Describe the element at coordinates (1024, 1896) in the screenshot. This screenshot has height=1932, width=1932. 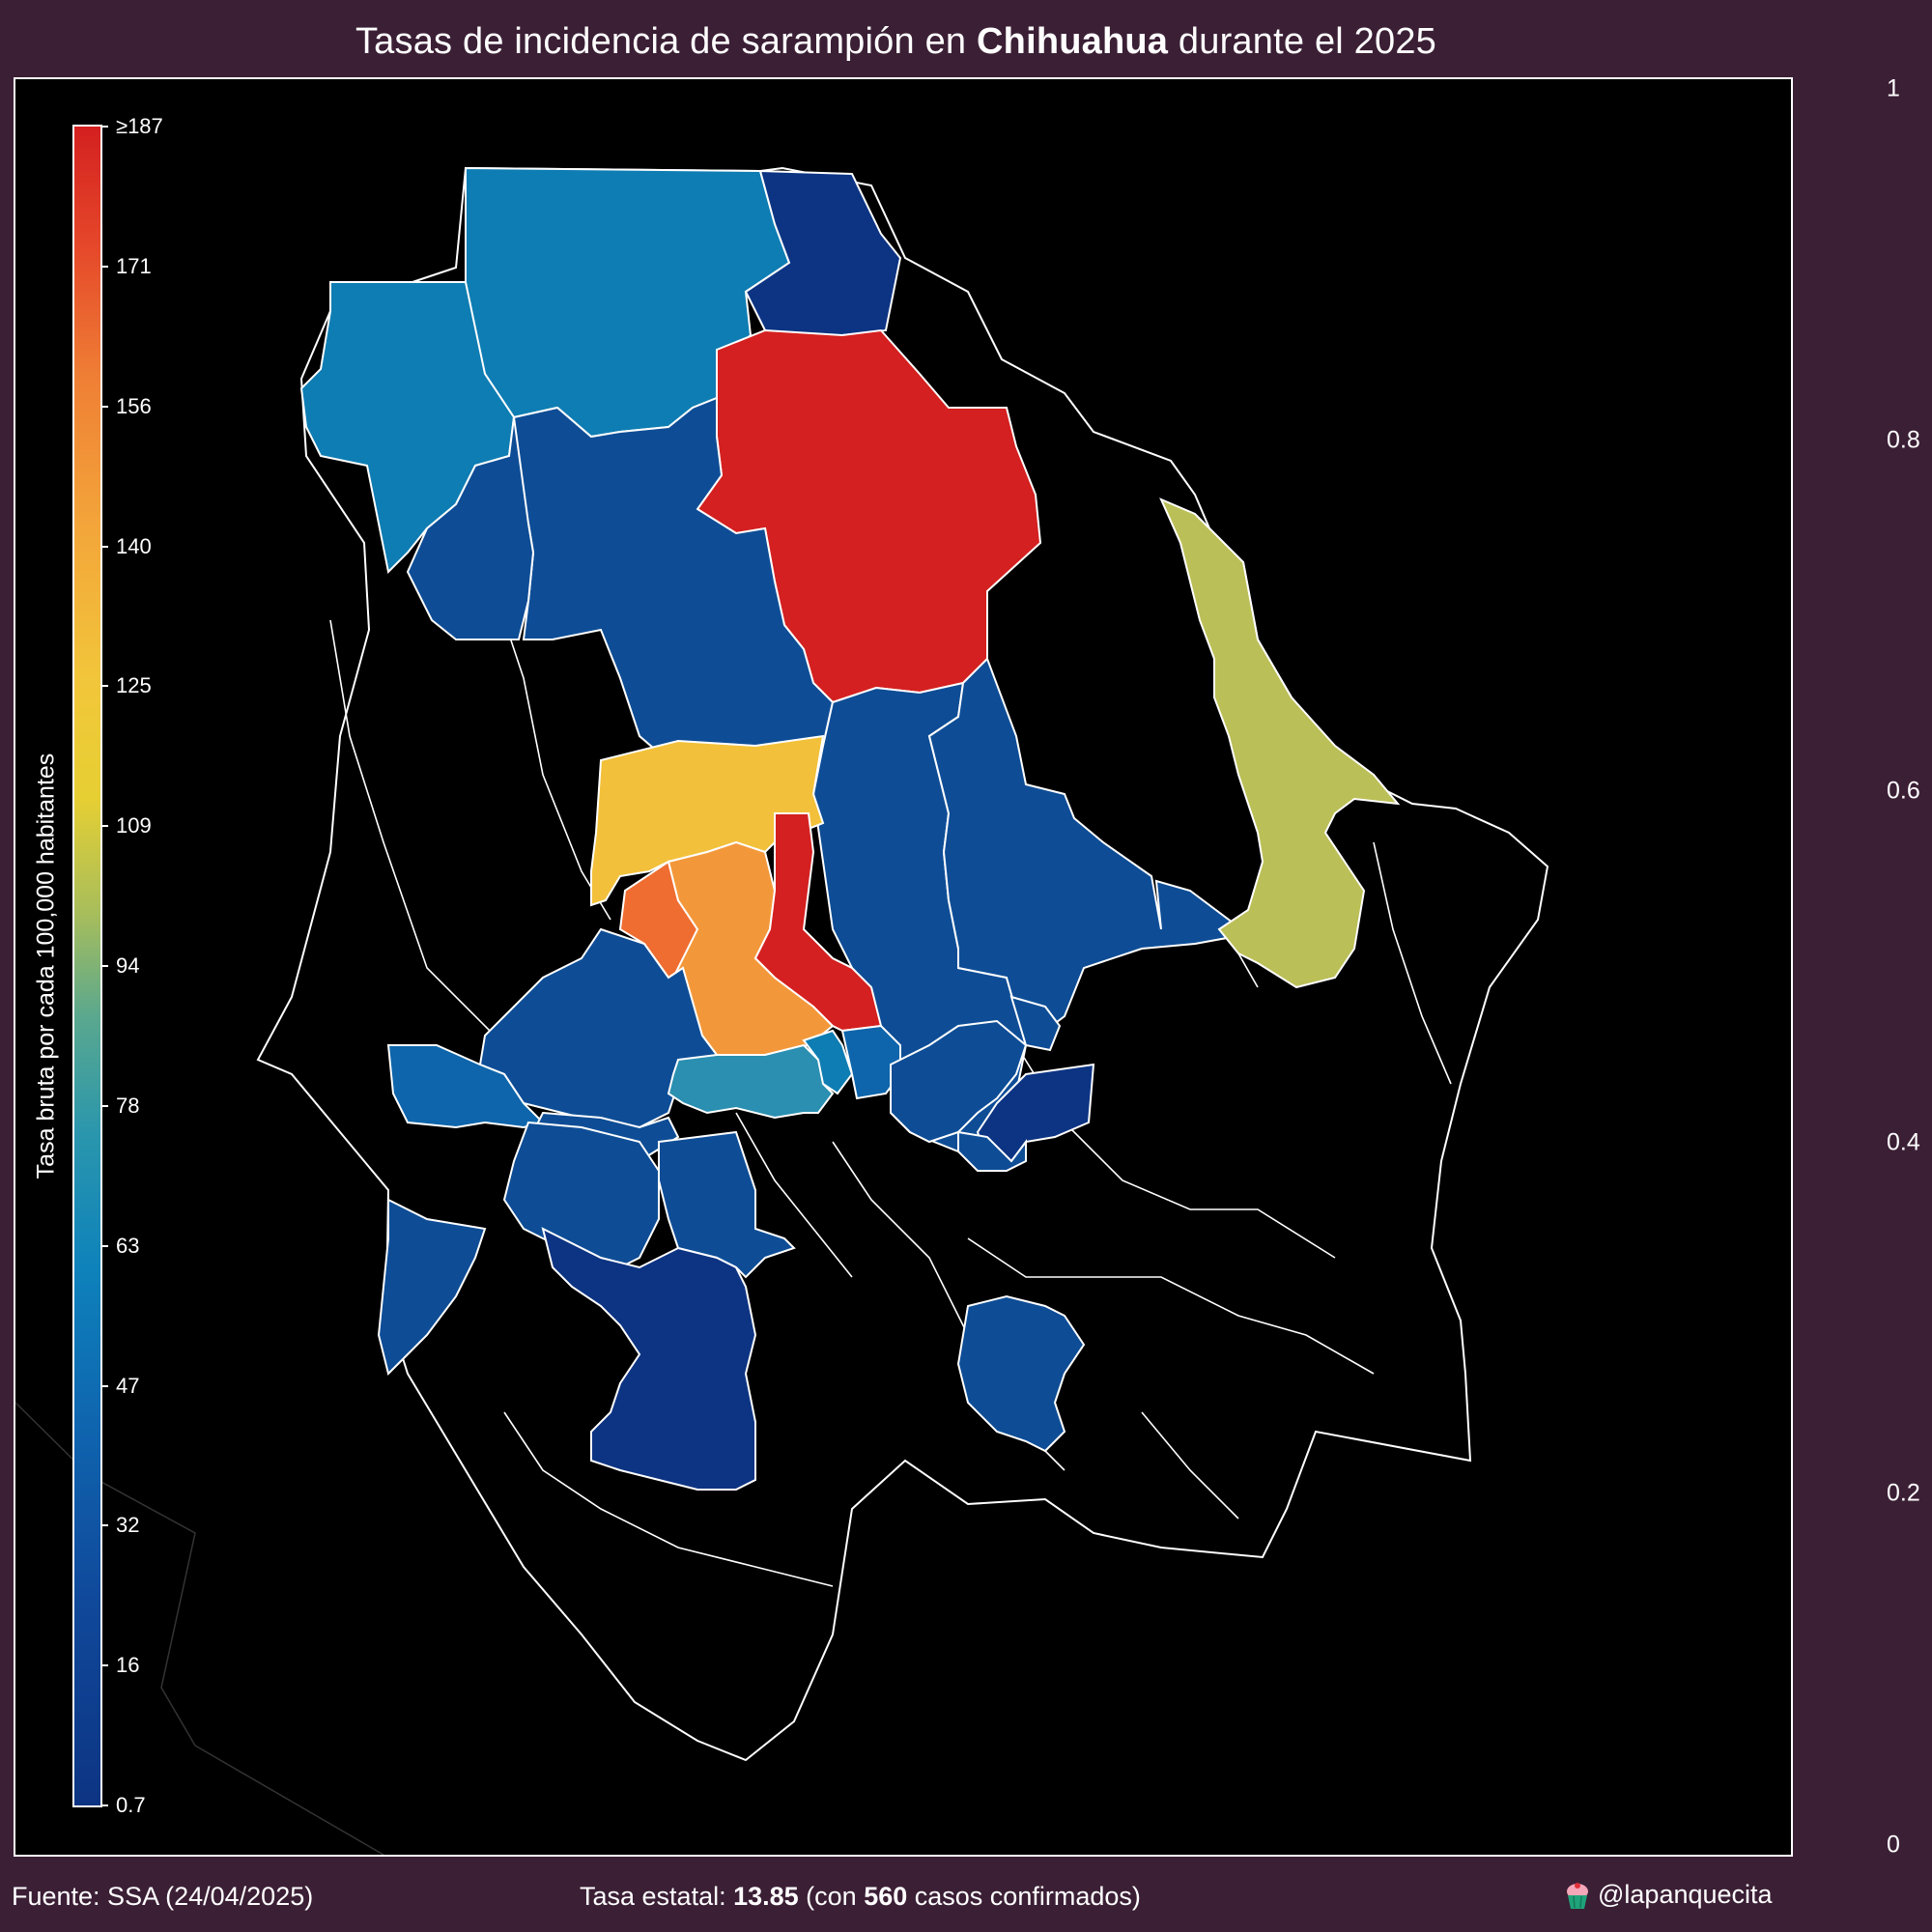
I see `rate-suffix: casos confirmados)` at that location.